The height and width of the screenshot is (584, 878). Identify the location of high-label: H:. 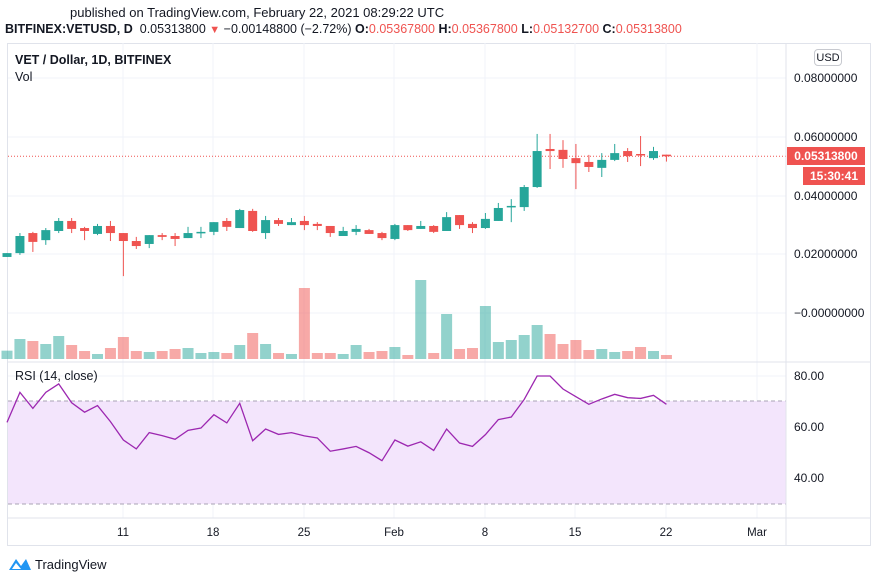
(445, 29).